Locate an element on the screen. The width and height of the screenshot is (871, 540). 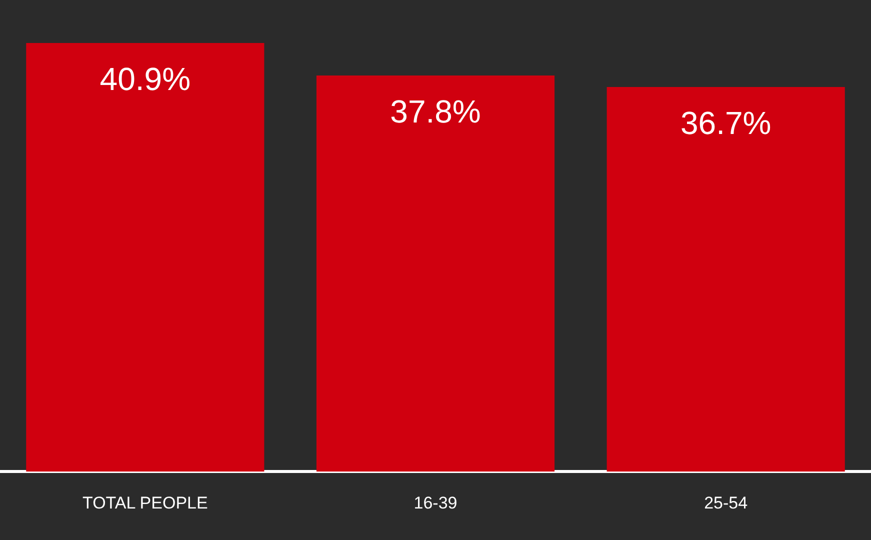
data-label: 36.7% is located at coordinates (726, 122).